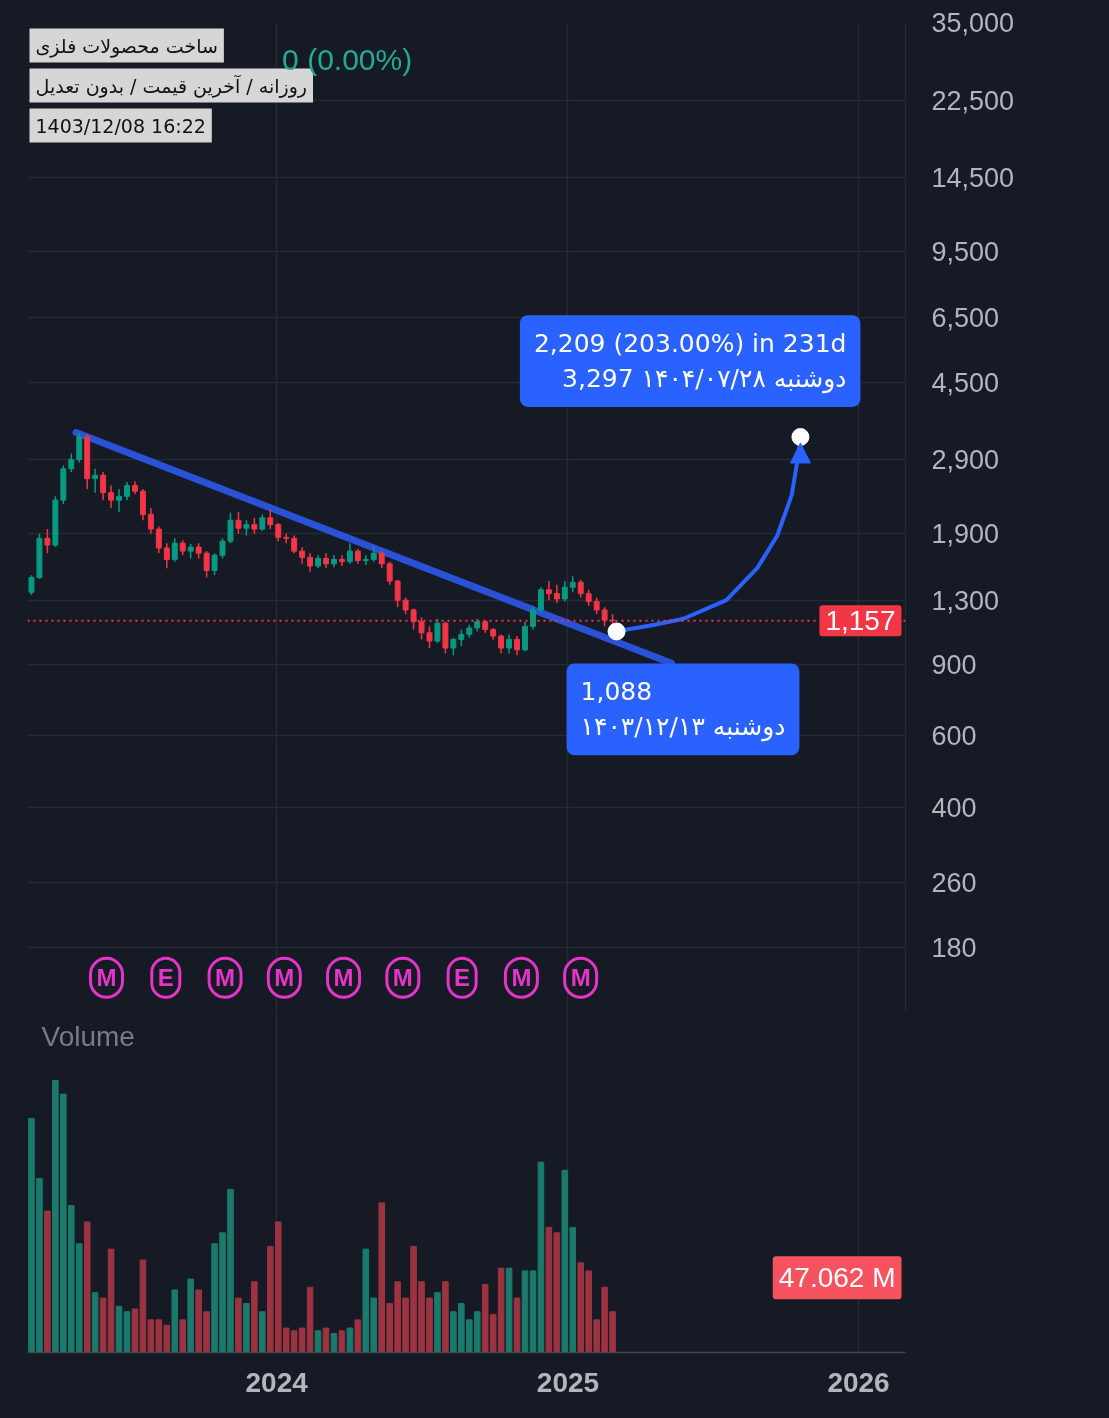 This screenshot has width=1109, height=1418. Describe the element at coordinates (126, 46) in the screenshot. I see `text: ساخت محصولات فلزی` at that location.